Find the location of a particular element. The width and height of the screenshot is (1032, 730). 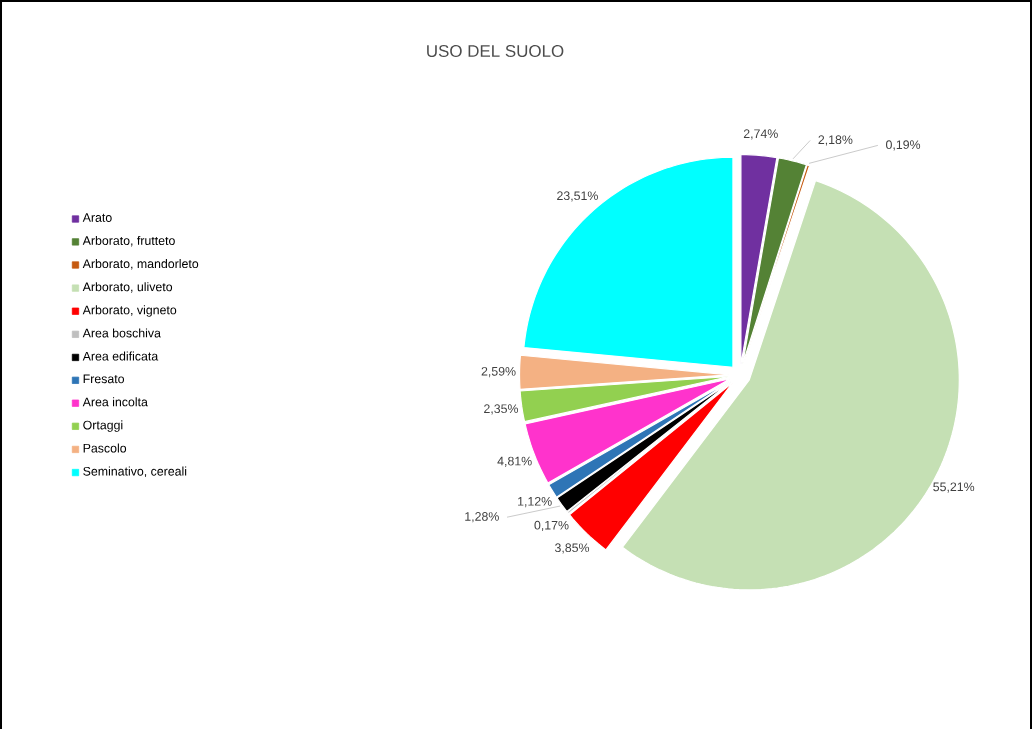

legend-label: Area boschiva is located at coordinates (121, 333).